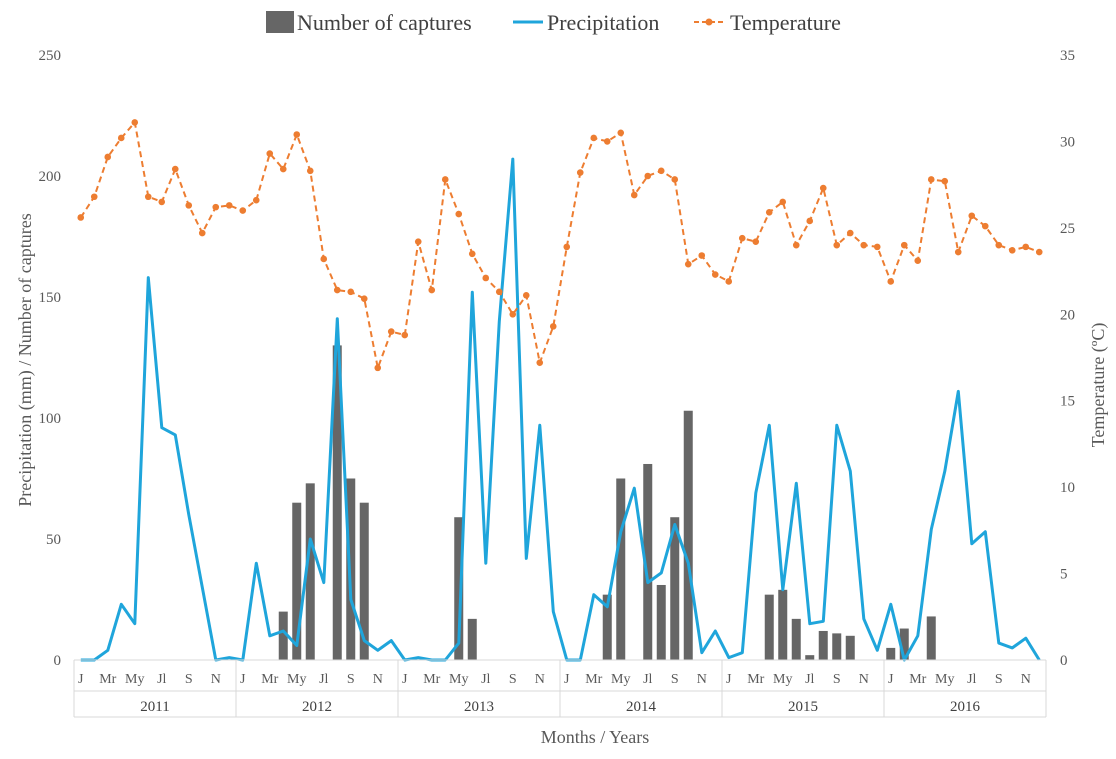  What do you see at coordinates (595, 737) in the screenshot?
I see `x-axis-title: Months / Years` at bounding box center [595, 737].